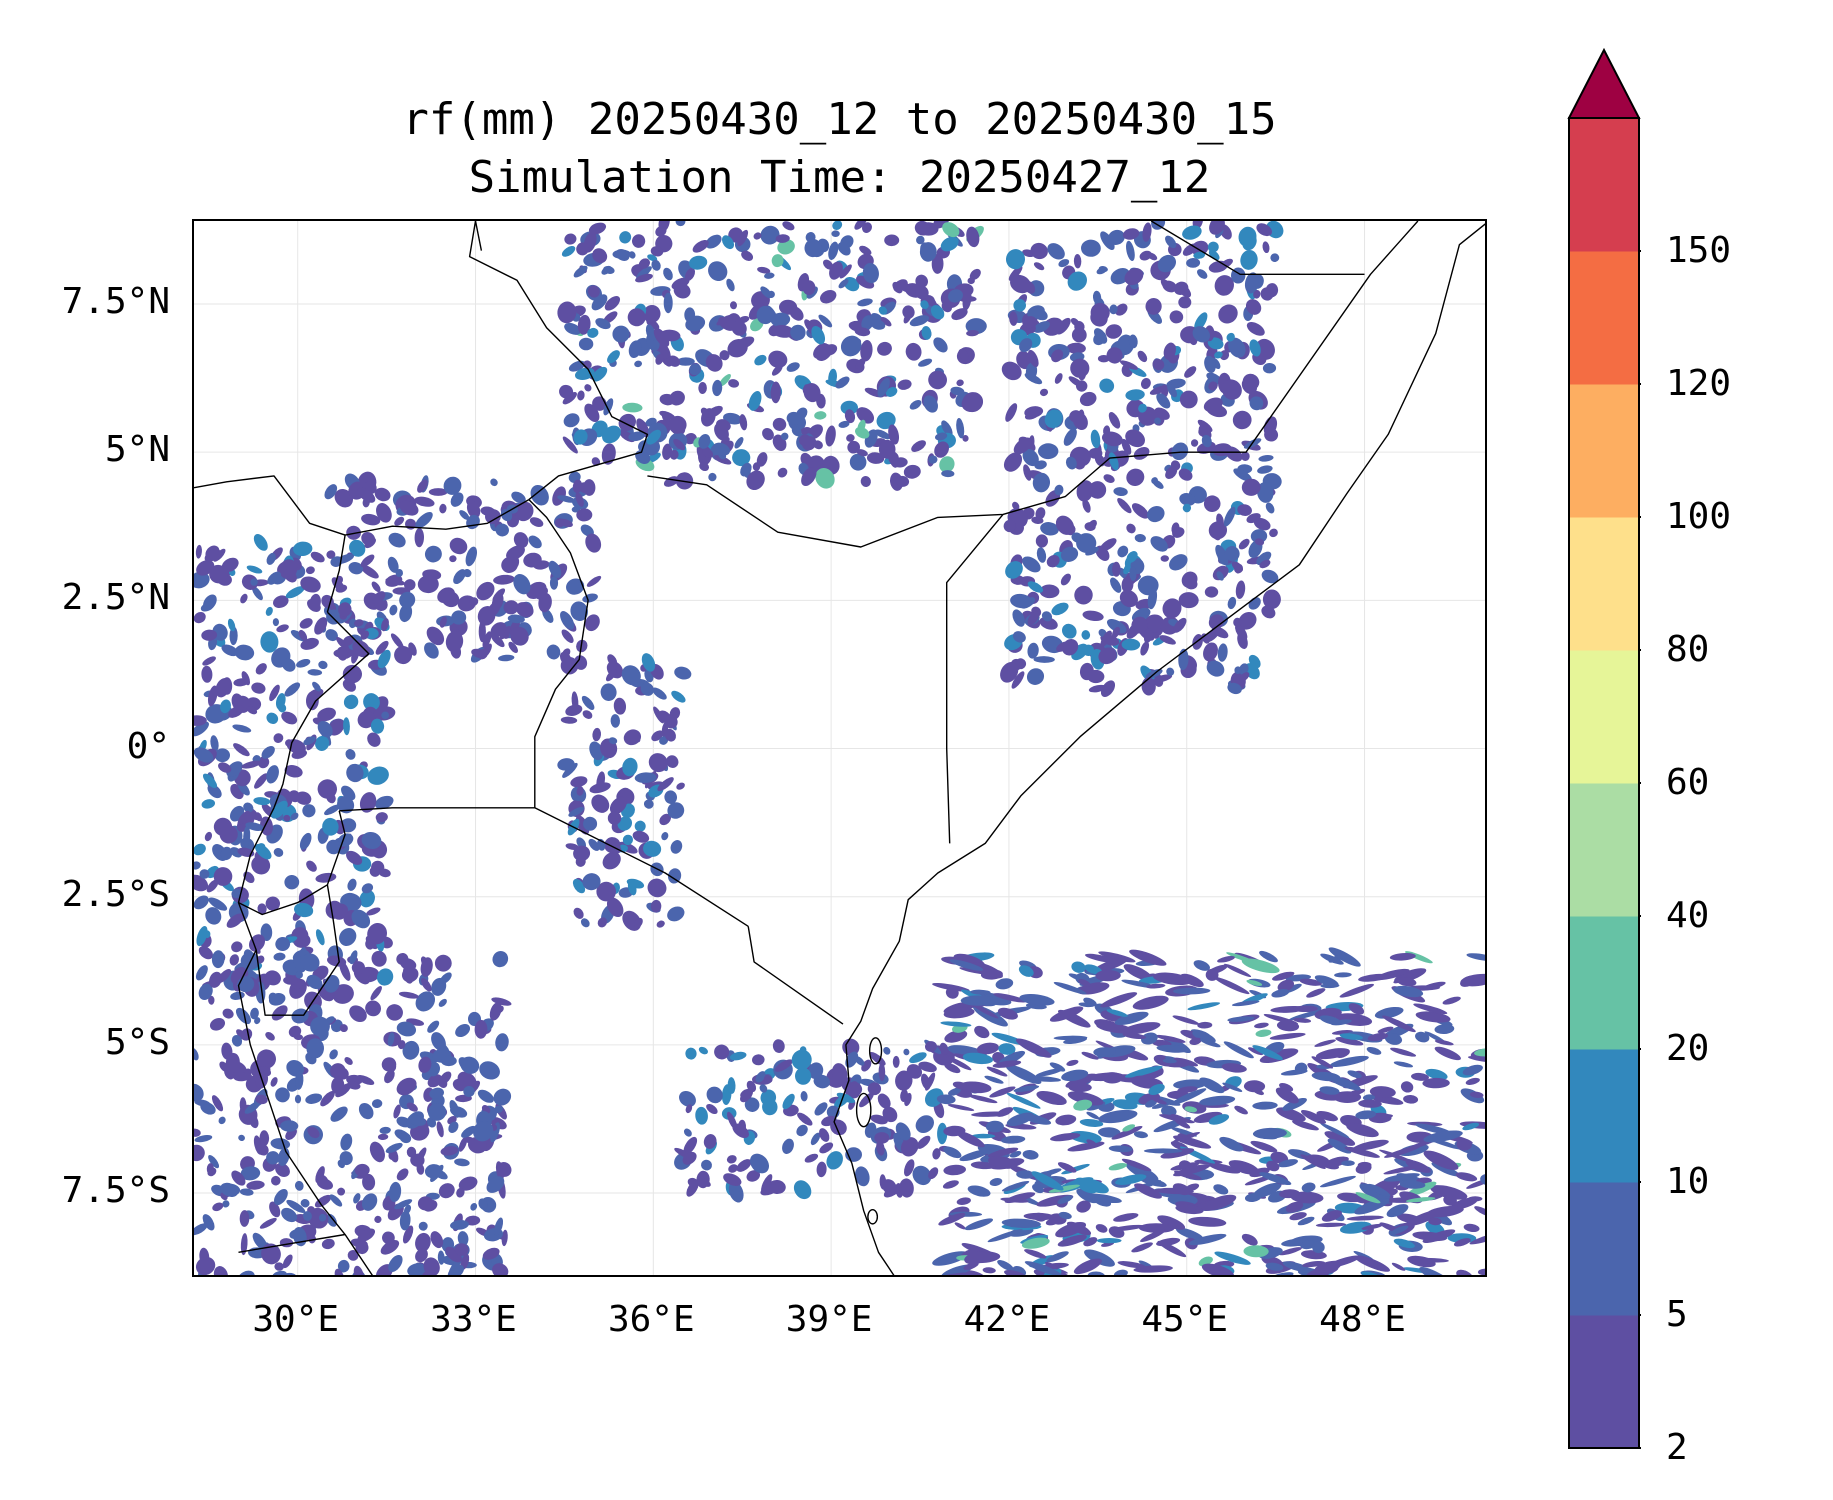  What do you see at coordinates (148, 746) in the screenshot?
I see `lat-tick-label: 0°` at bounding box center [148, 746].